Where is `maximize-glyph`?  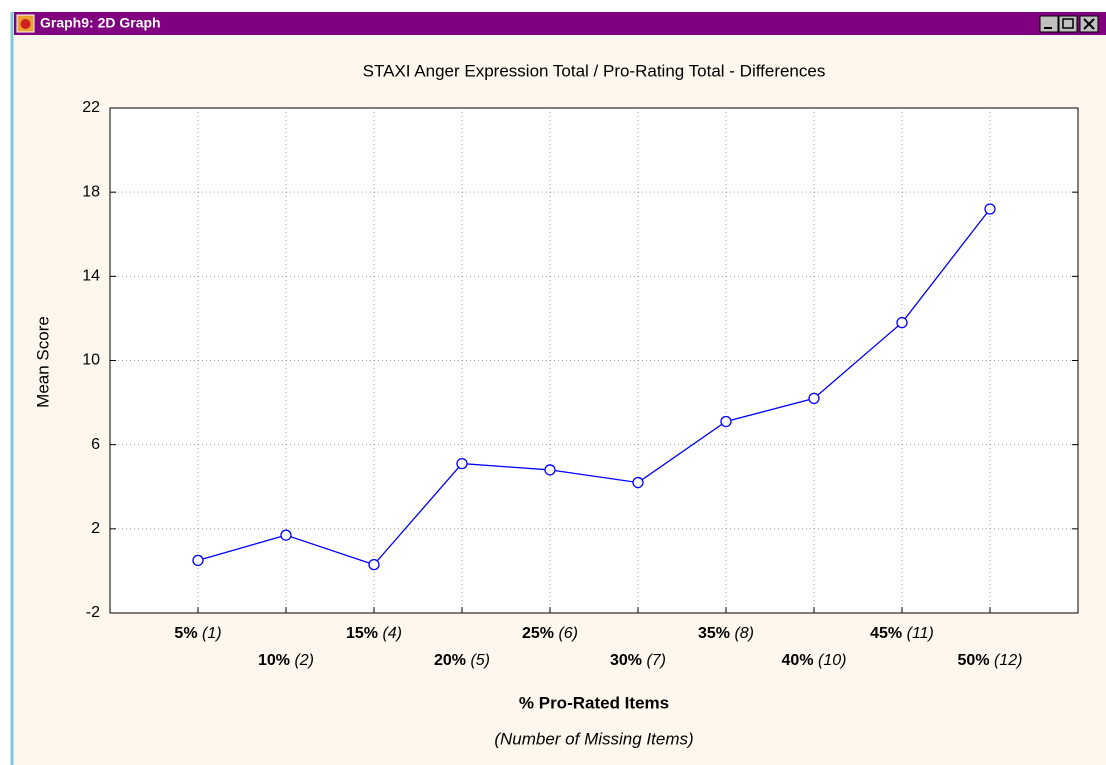 maximize-glyph is located at coordinates (1068, 23).